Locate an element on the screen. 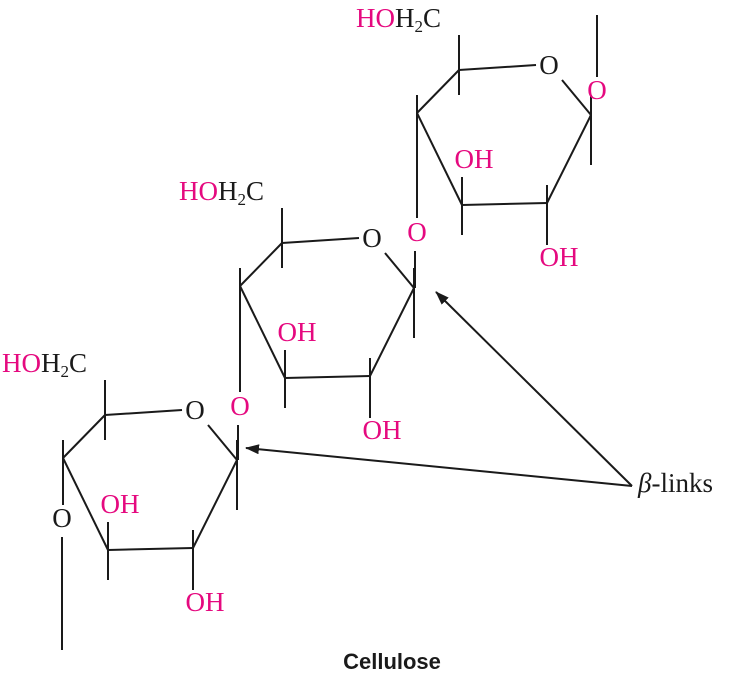 The height and width of the screenshot is (678, 748). label-text: -links is located at coordinates (682, 483).